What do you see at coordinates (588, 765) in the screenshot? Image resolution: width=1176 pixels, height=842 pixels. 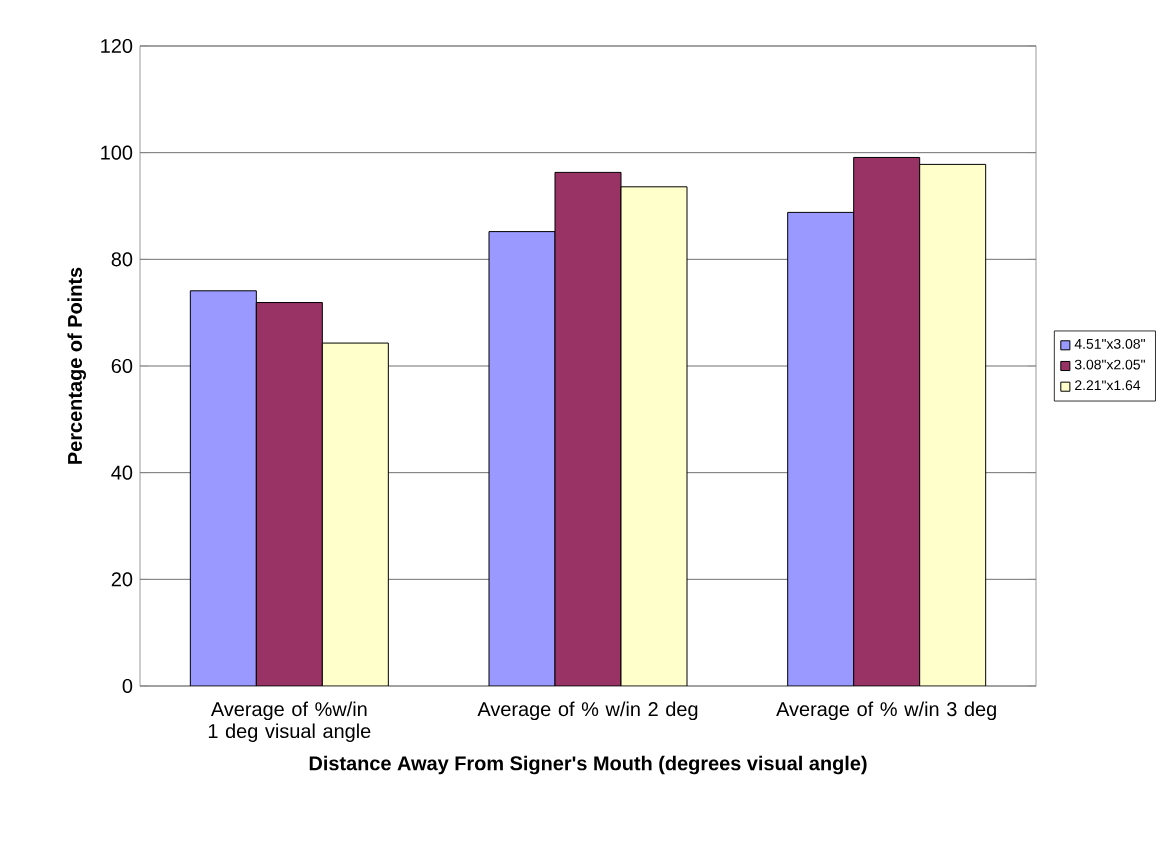 I see `x-axis-title: Distance Away From Signer's Mouth (degrees visual angle)` at bounding box center [588, 765].